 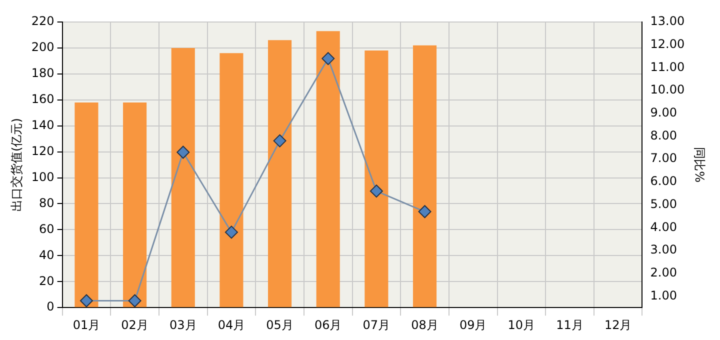 I want to click on y-tick-label: 0, so click(x=50, y=307).